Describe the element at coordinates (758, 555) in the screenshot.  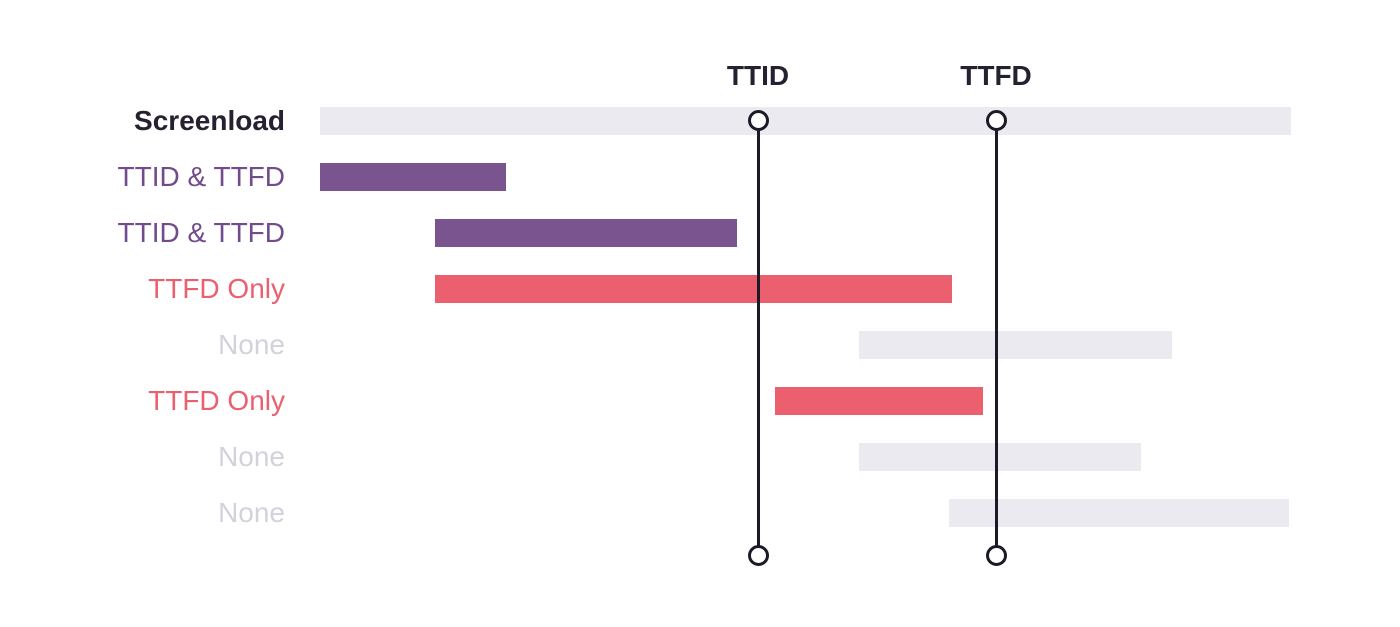
I see `marker-bottom-circle-ttid` at that location.